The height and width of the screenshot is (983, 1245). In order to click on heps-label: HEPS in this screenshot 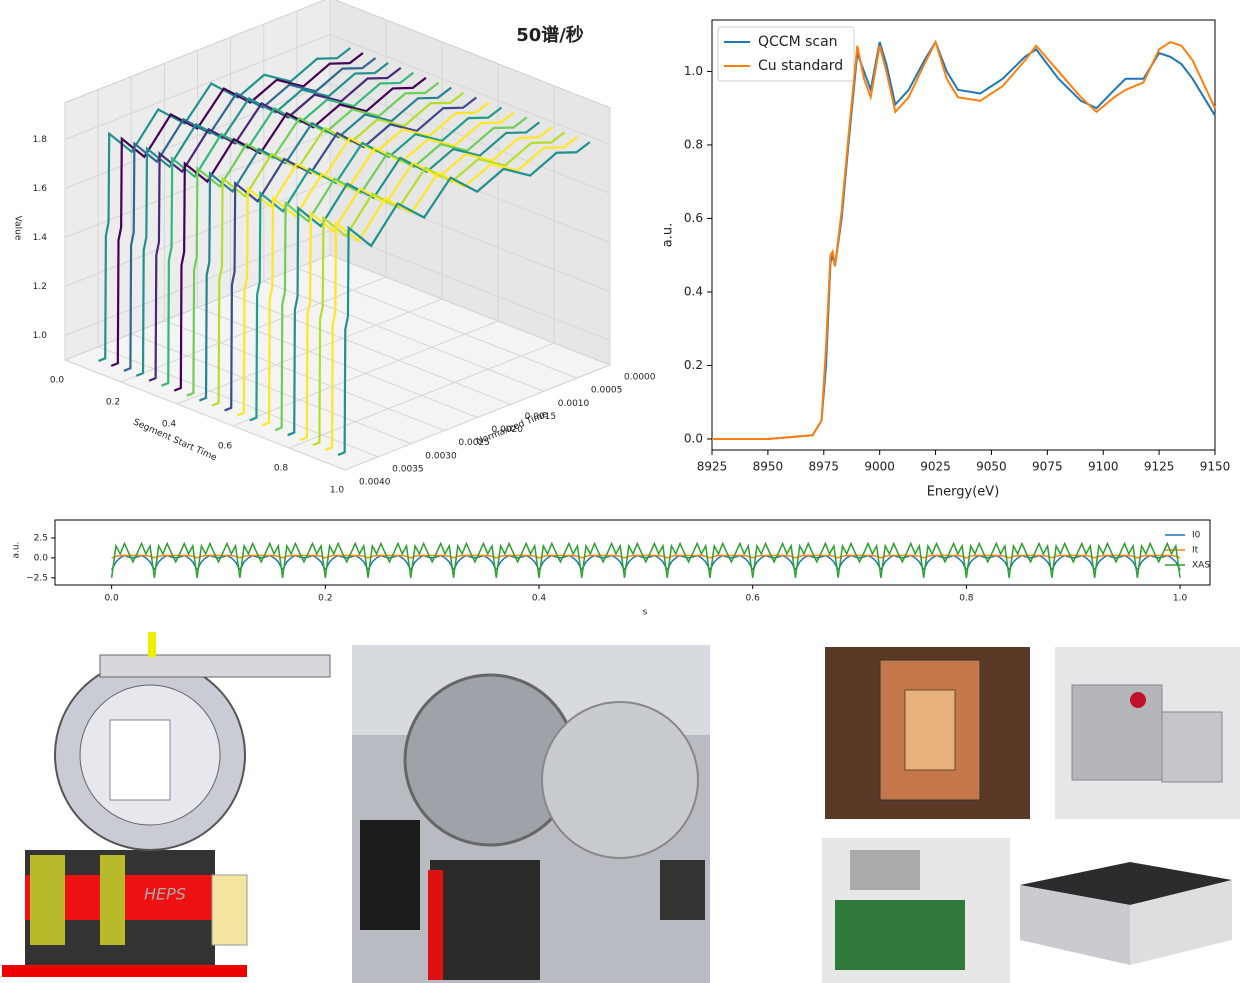, I will do `click(165, 894)`.